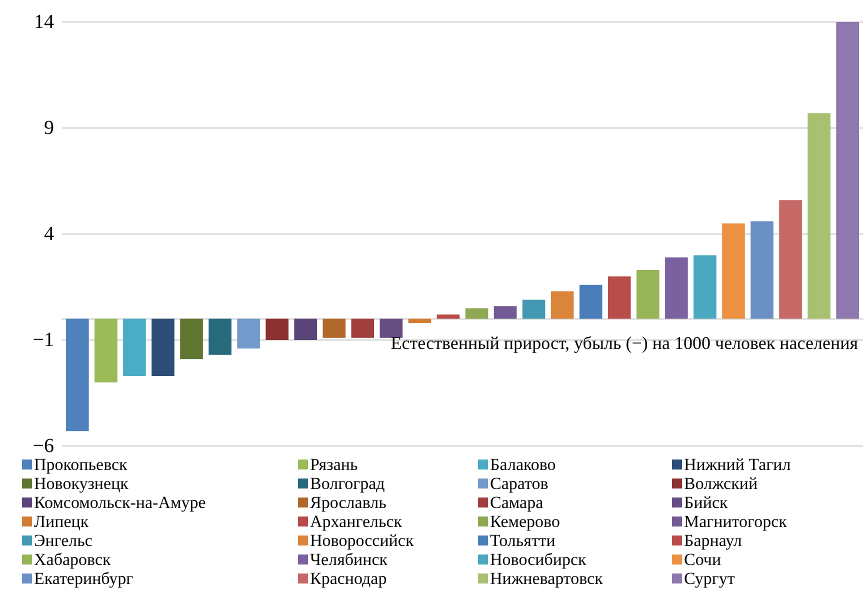 This screenshot has width=865, height=590. Describe the element at coordinates (120, 502) in the screenshot. I see `legend-label: Комсомольск-на-Амуре` at that location.